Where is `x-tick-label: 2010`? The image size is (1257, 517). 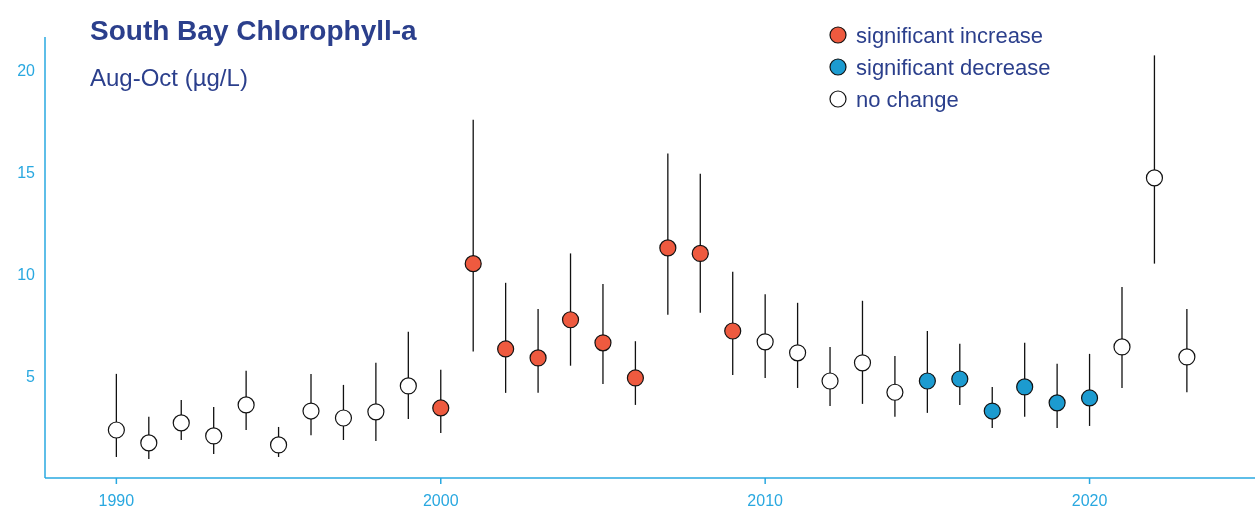
x-tick-label: 2010 is located at coordinates (765, 500).